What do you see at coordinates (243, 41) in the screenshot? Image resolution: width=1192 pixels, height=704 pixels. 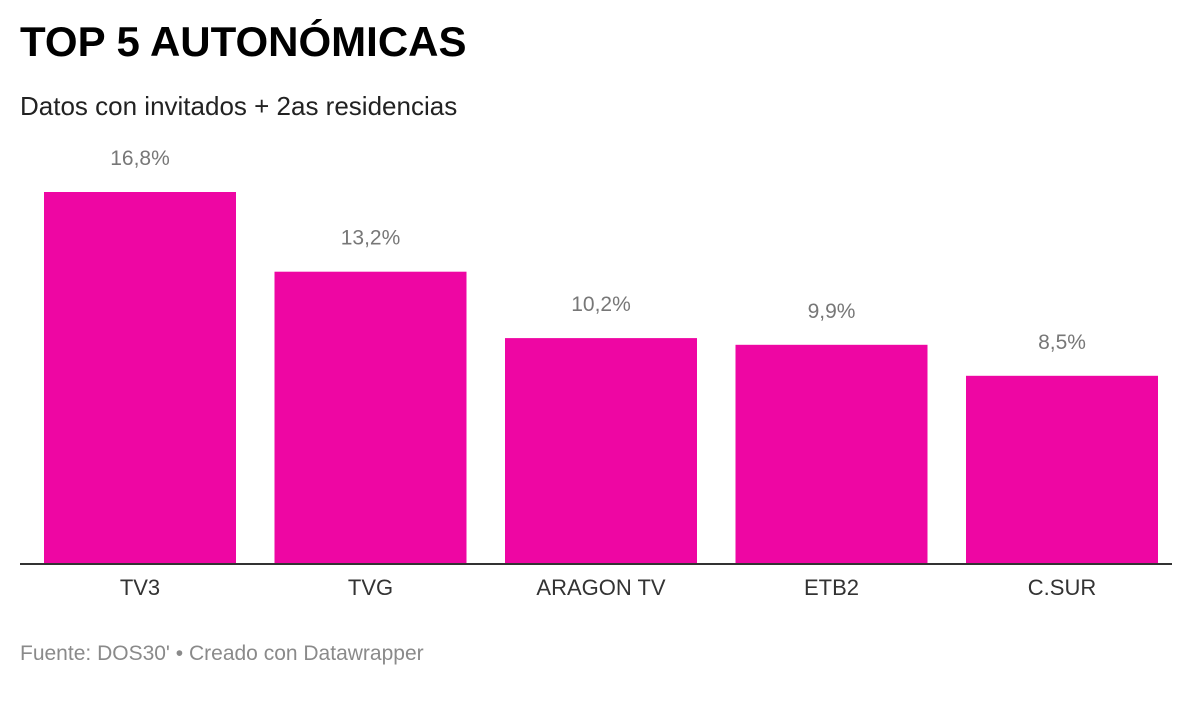 I see `chart-title: TOP 5 AUTONÓMICAS` at bounding box center [243, 41].